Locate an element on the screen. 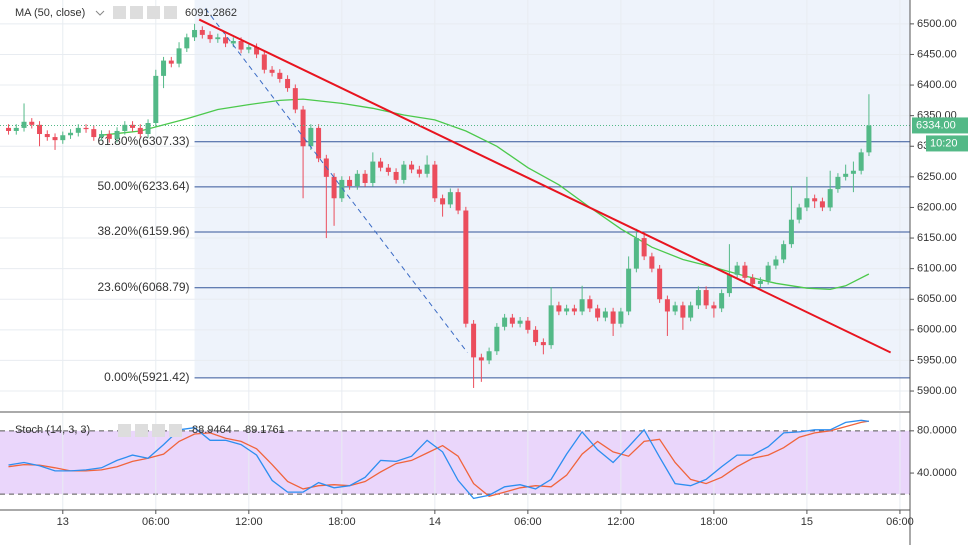  stoch-k-value: 88.9464 is located at coordinates (212, 430).